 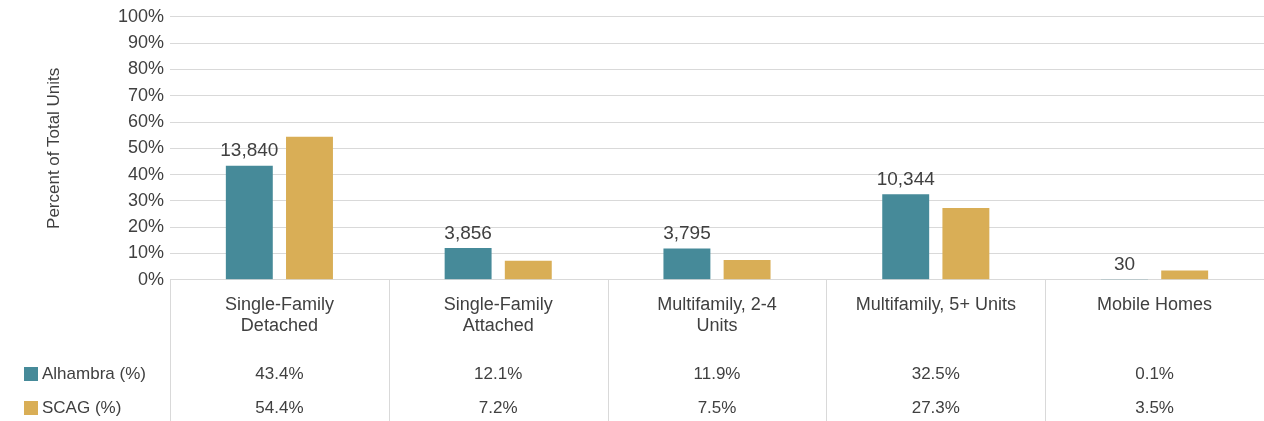 What do you see at coordinates (145, 94) in the screenshot?
I see `y-tick-label: 70%` at bounding box center [145, 94].